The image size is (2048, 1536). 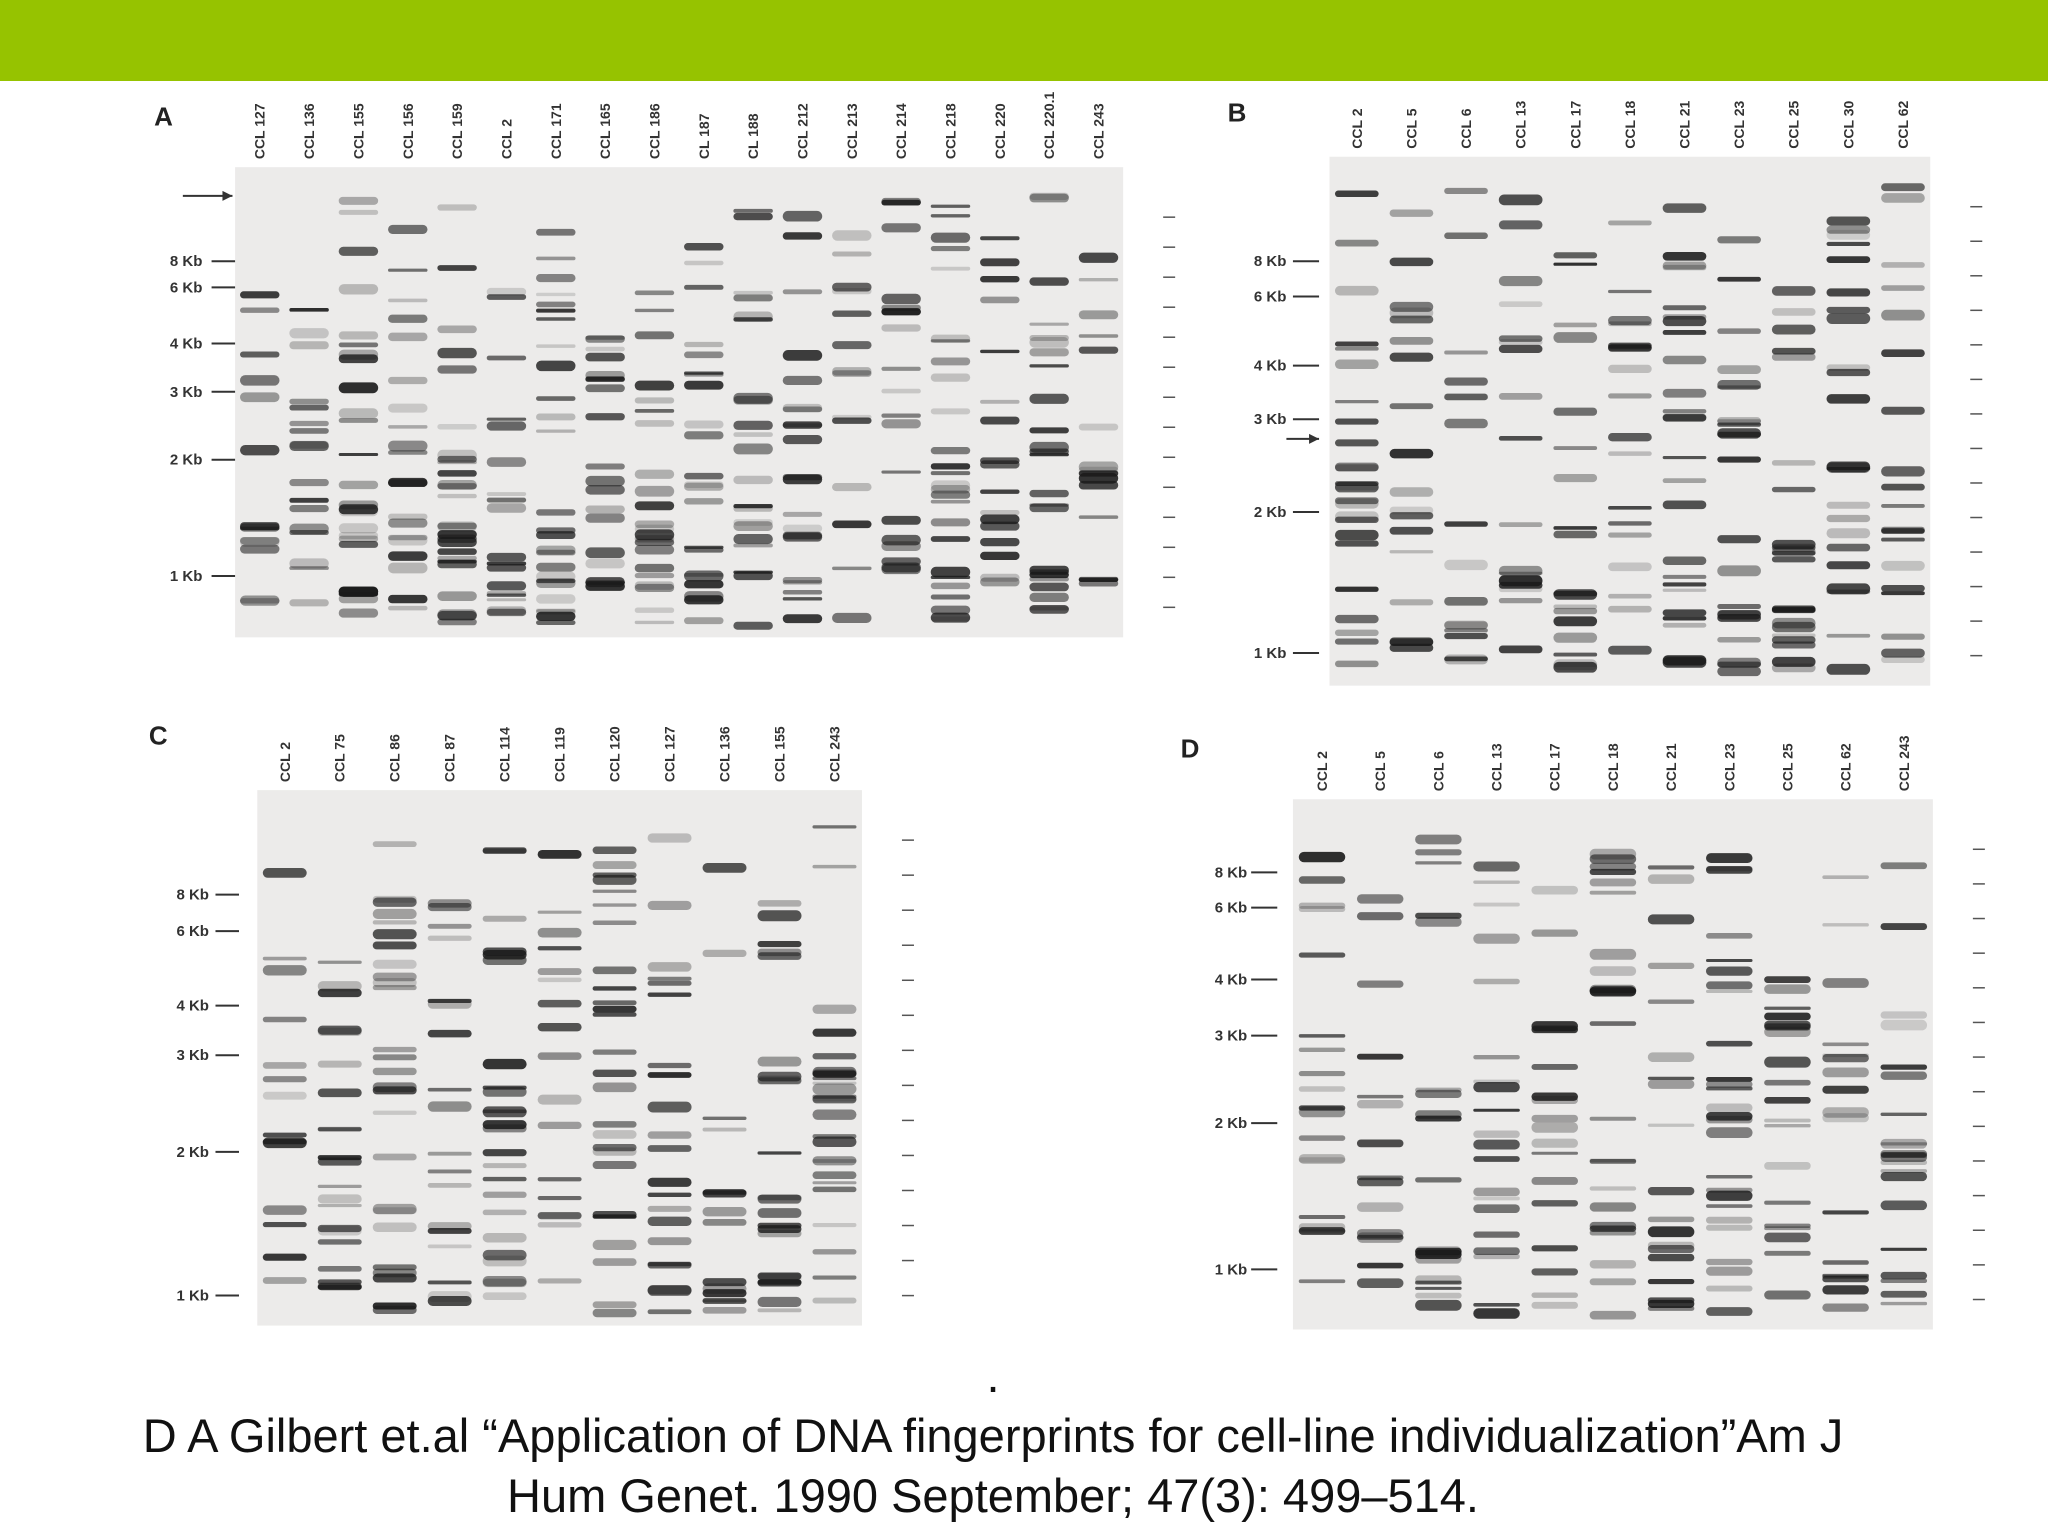 I want to click on lane-label: CCL 243, so click(x=1098, y=131).